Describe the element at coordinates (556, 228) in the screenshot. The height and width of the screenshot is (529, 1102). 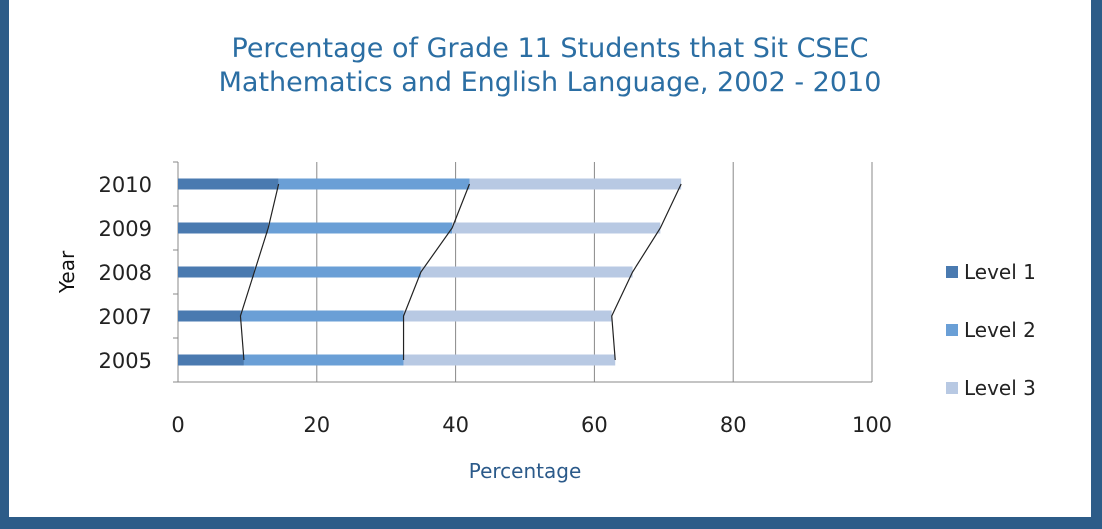
I see `bar-level-3-2009` at that location.